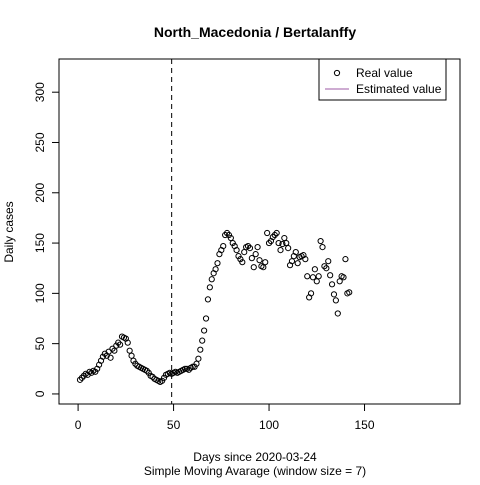  Describe the element at coordinates (225, 417) in the screenshot. I see `x-axis: 0 50 100 150` at that location.